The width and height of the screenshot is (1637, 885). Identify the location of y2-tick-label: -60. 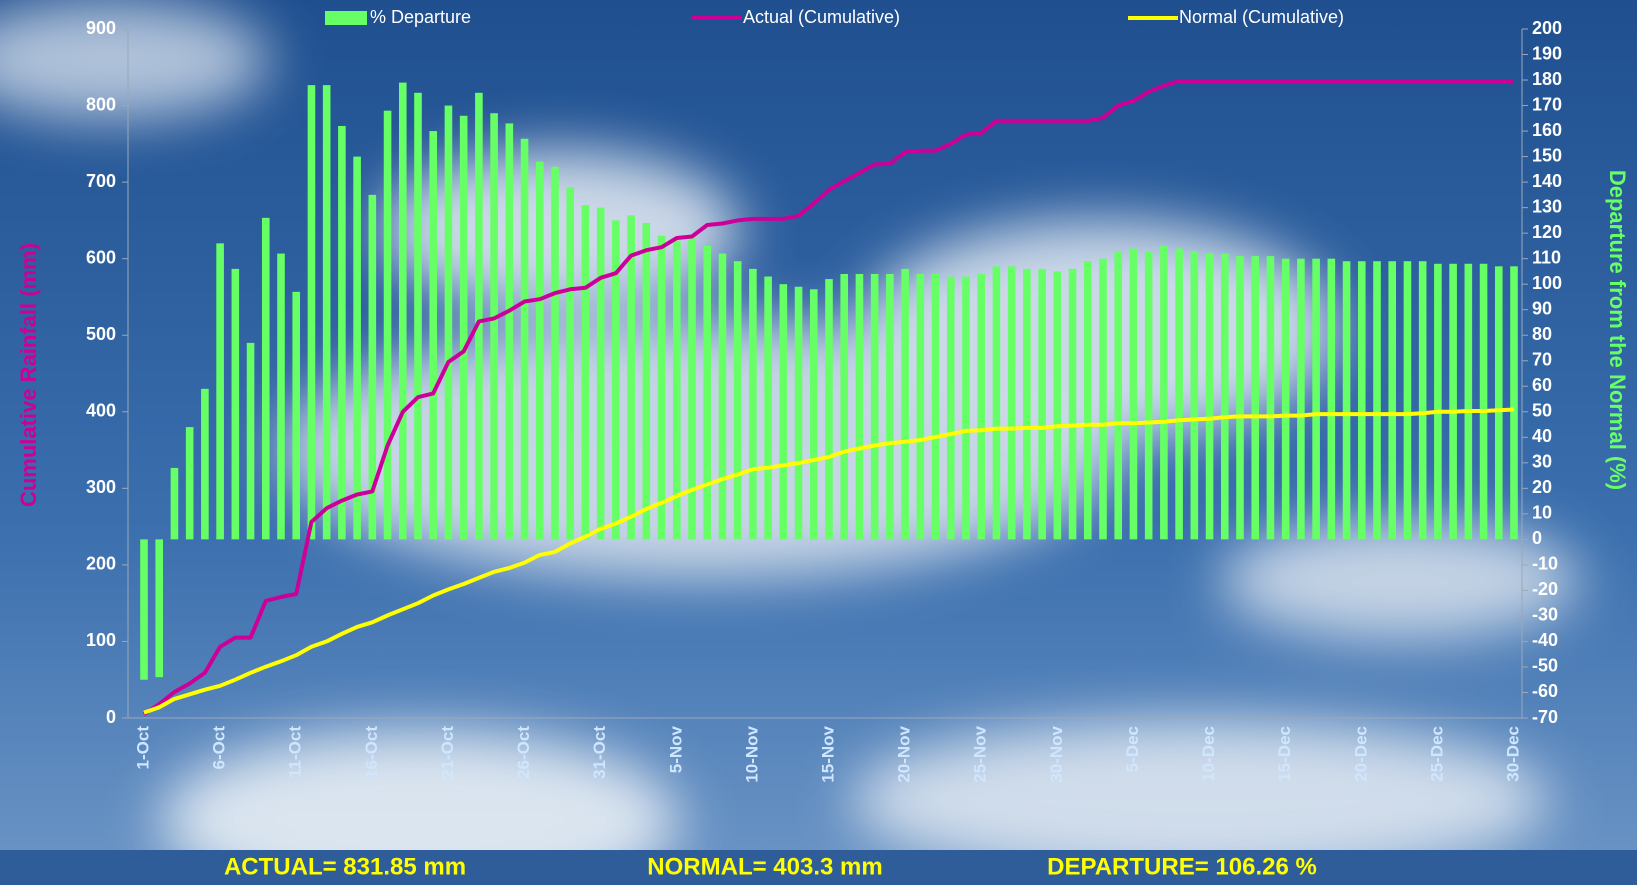
(1545, 691).